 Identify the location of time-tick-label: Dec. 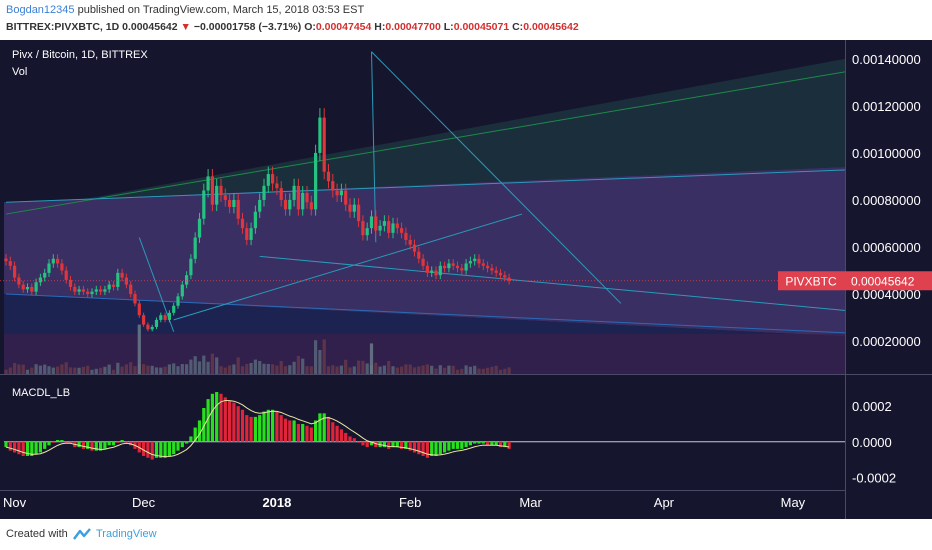
(144, 502).